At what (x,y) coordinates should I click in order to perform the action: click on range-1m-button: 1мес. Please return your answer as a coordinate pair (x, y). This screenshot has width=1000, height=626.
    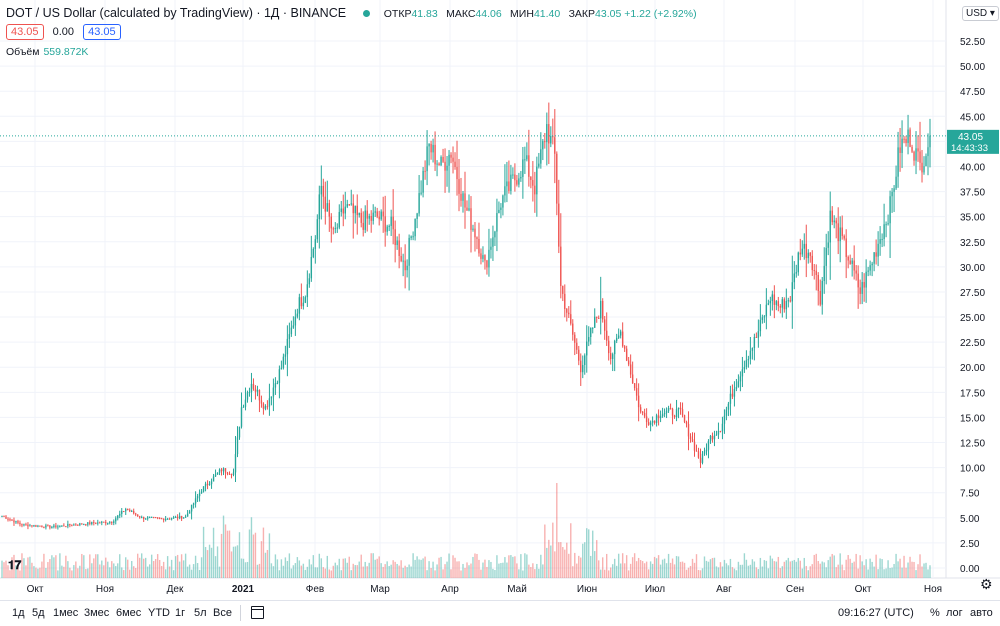
    Looking at the image, I should click on (66, 613).